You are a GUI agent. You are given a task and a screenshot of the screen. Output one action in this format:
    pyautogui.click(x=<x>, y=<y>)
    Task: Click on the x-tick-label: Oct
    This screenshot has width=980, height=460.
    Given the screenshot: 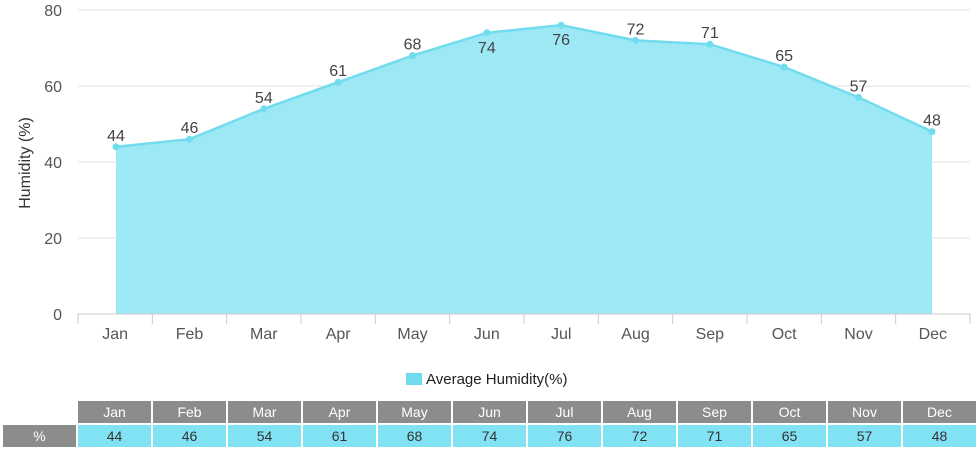 What is the action you would take?
    pyautogui.click(x=784, y=334)
    